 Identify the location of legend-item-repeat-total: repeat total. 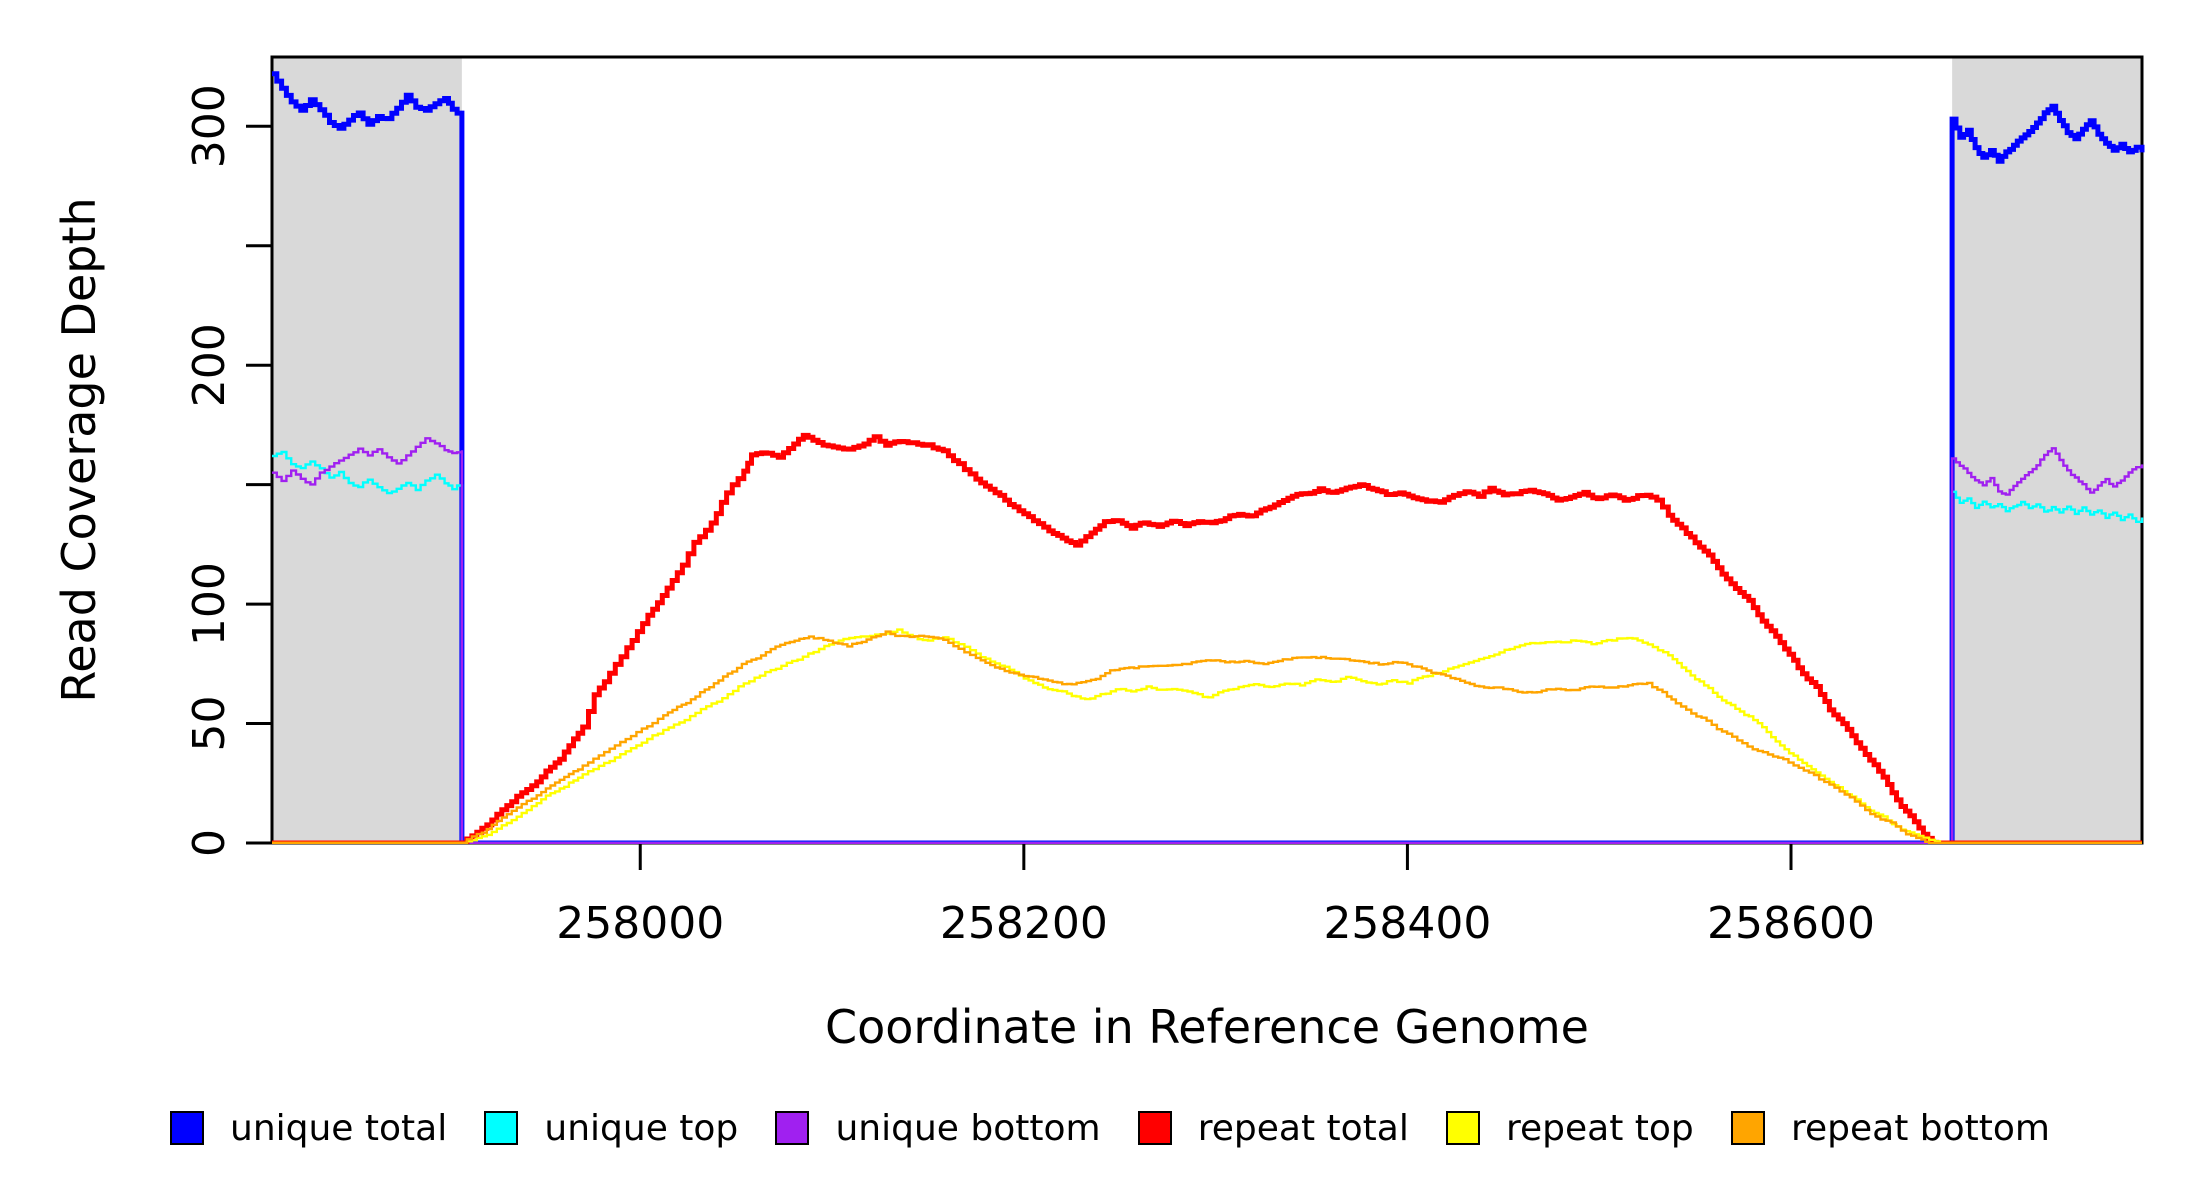
(1273, 1128).